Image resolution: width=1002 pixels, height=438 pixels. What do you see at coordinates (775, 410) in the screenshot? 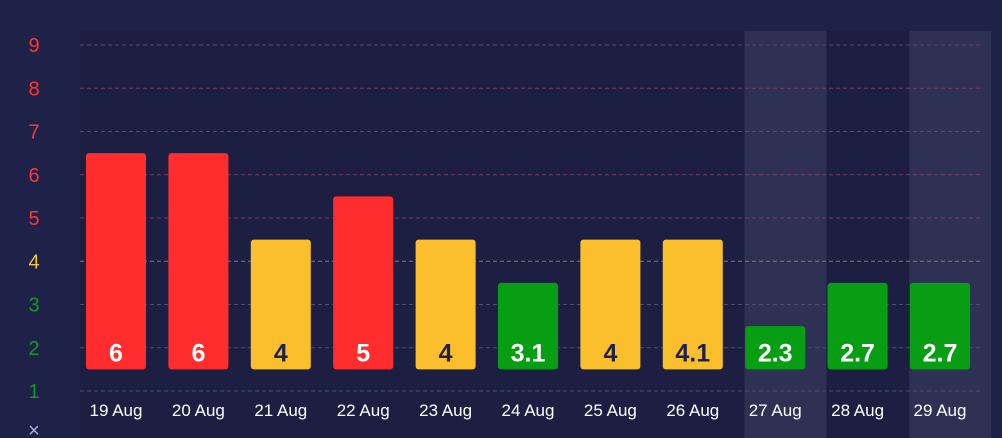
I see `x-tick-label: 27 Aug` at bounding box center [775, 410].